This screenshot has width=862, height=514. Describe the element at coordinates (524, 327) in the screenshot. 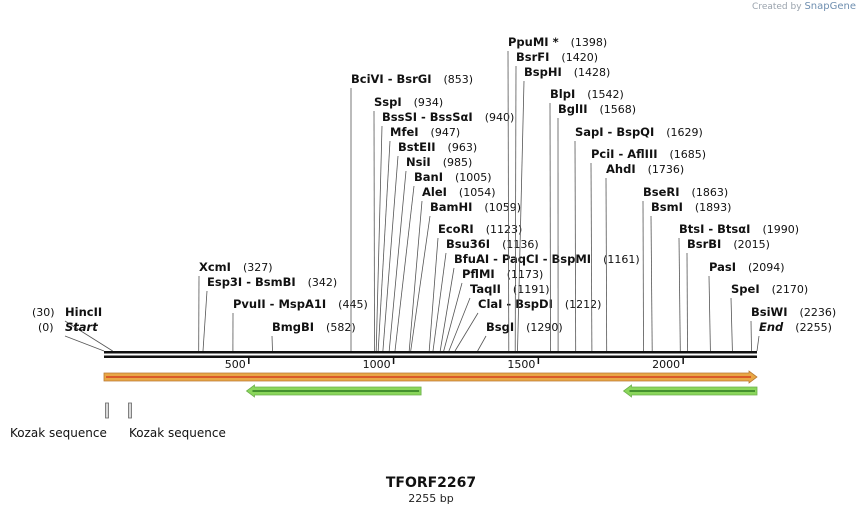

I see `enzyme-label: BsgI (1290)` at that location.